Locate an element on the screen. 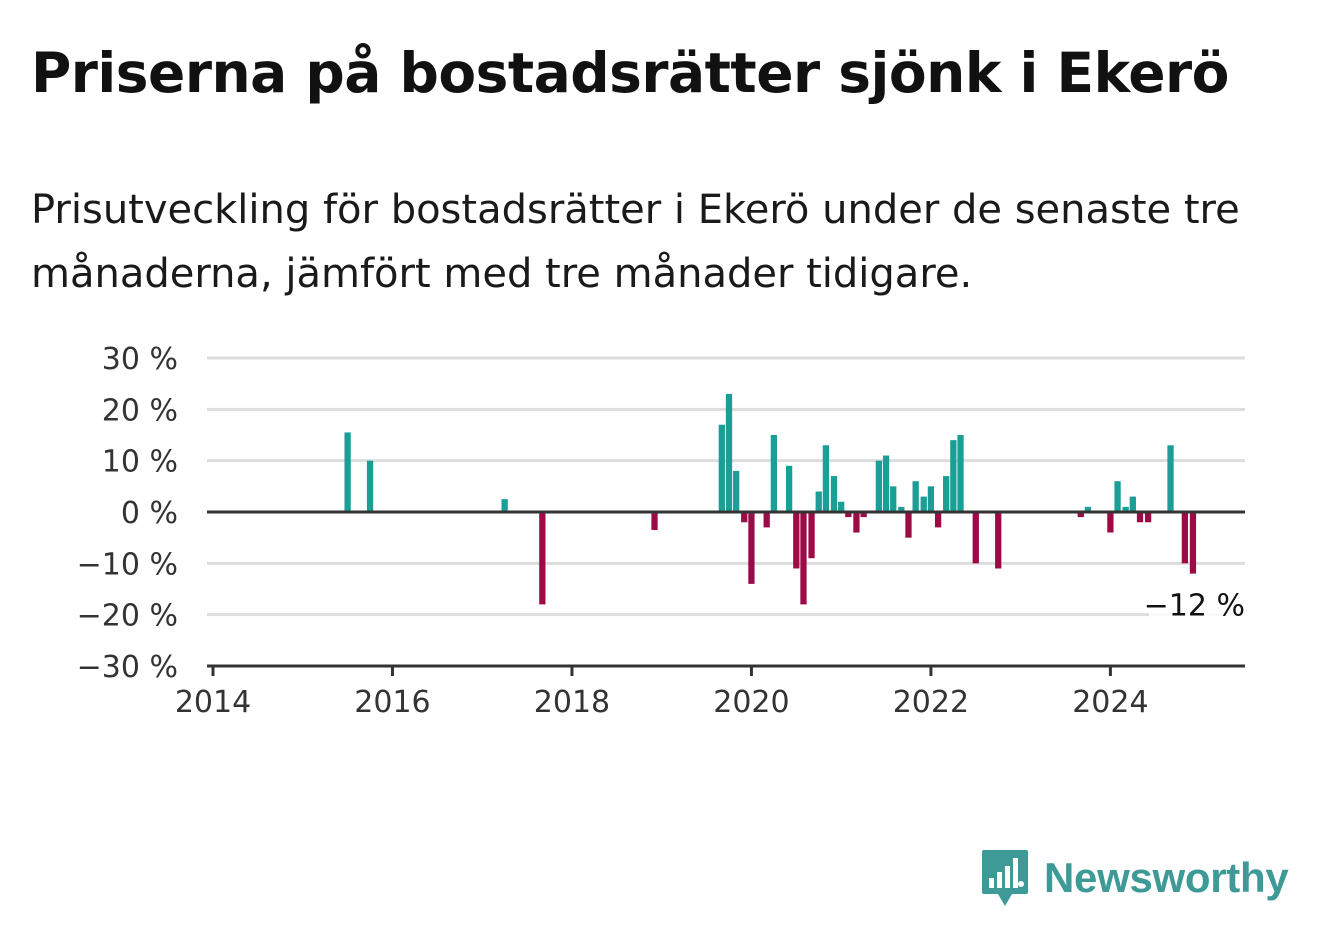  x-tick-label: 2016 is located at coordinates (392, 702).